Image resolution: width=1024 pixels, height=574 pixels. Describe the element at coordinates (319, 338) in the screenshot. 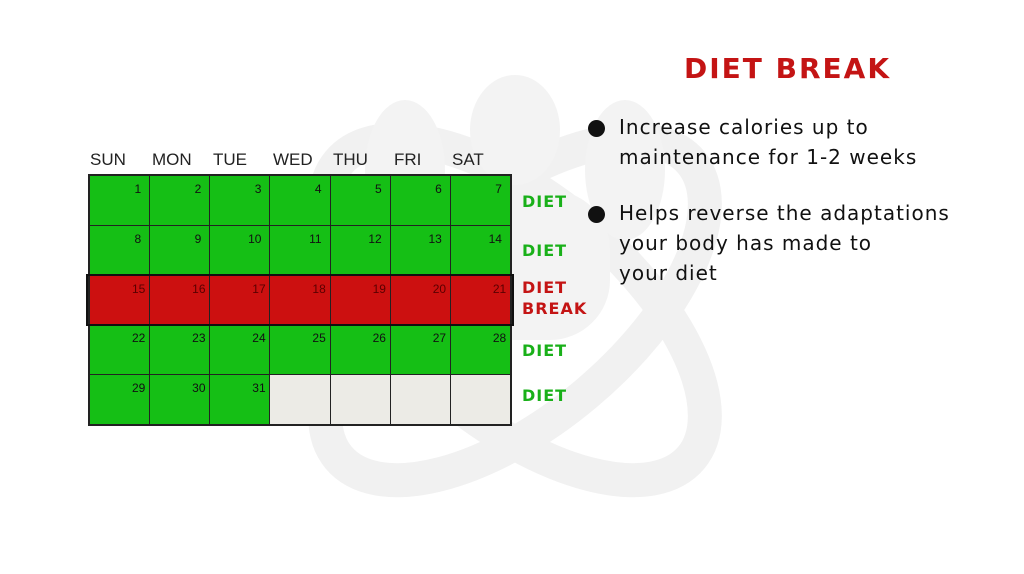

I see `day-number: 25` at that location.